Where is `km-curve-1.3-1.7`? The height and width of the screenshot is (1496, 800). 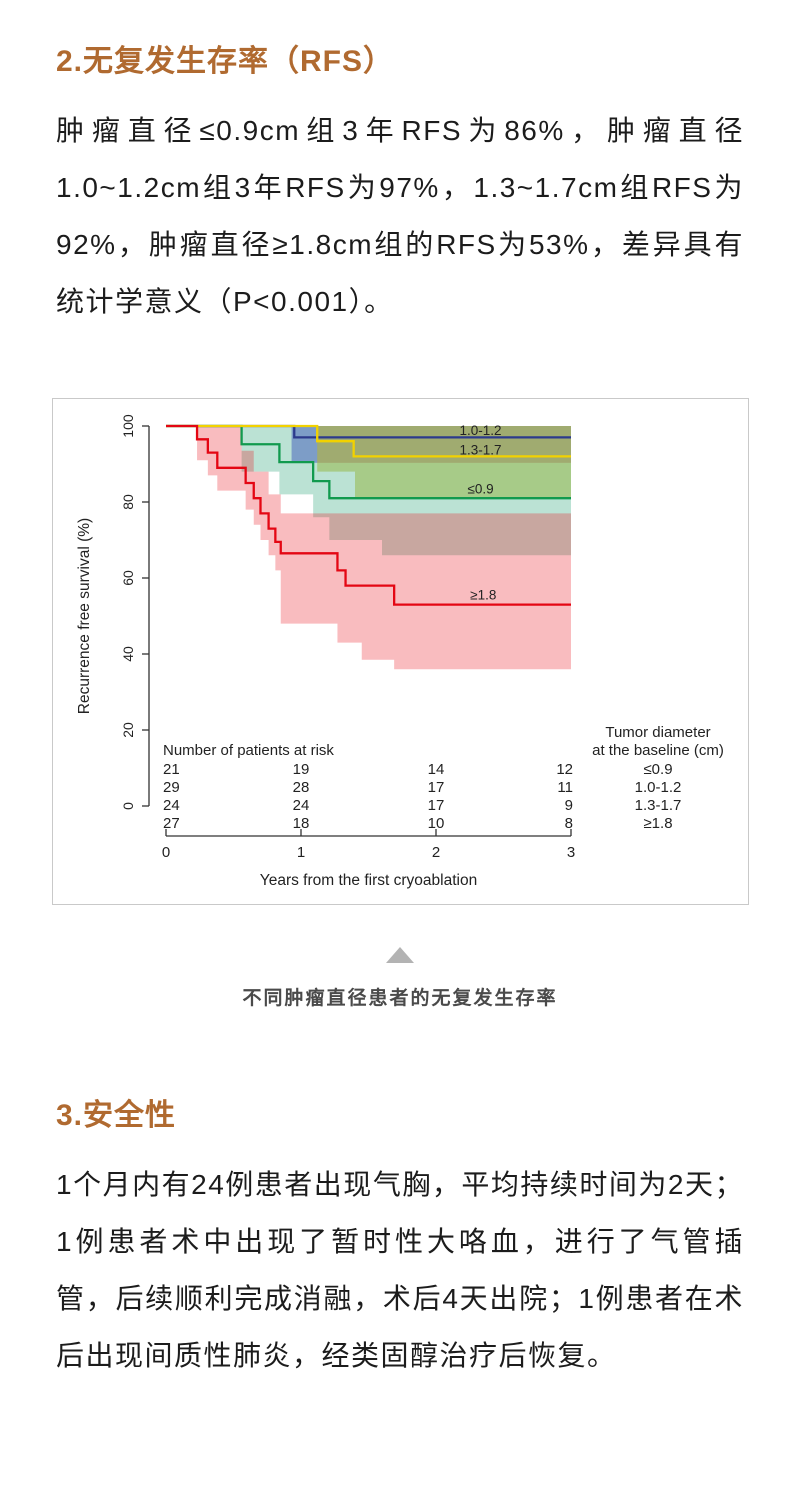 km-curve-1.3-1.7 is located at coordinates (368, 441).